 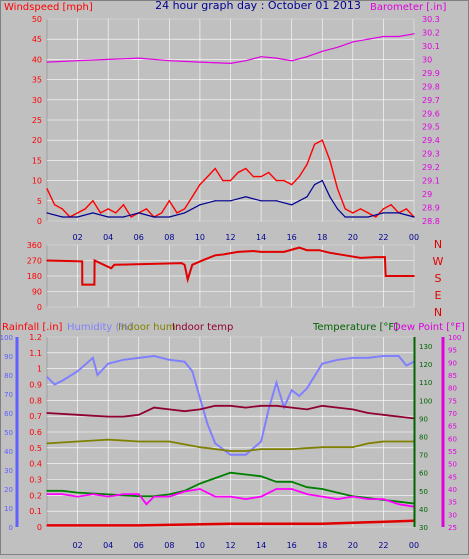 What do you see at coordinates (408, 7) in the screenshot?
I see `barometer-axis-label: Barometer [.in]` at bounding box center [408, 7].